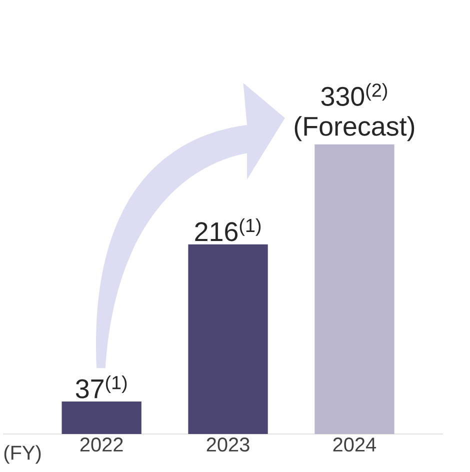 Image resolution: width=470 pixels, height=472 pixels. Describe the element at coordinates (228, 230) in the screenshot. I see `data-label: 216$^{(1)}$` at that location.